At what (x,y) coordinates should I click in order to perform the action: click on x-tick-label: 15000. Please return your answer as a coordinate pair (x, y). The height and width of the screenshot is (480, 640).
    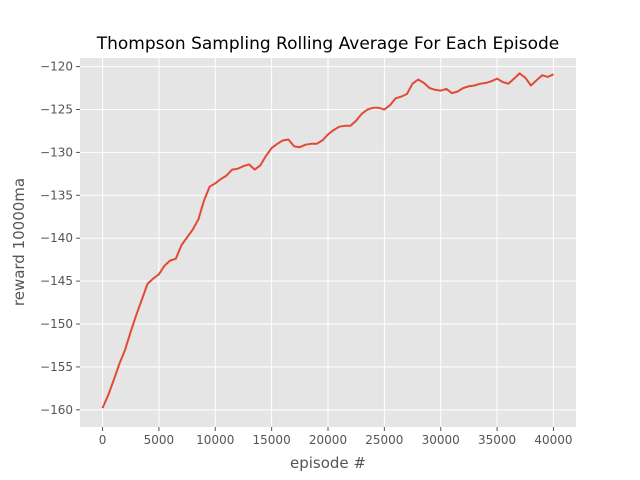
    Looking at the image, I should click on (272, 440).